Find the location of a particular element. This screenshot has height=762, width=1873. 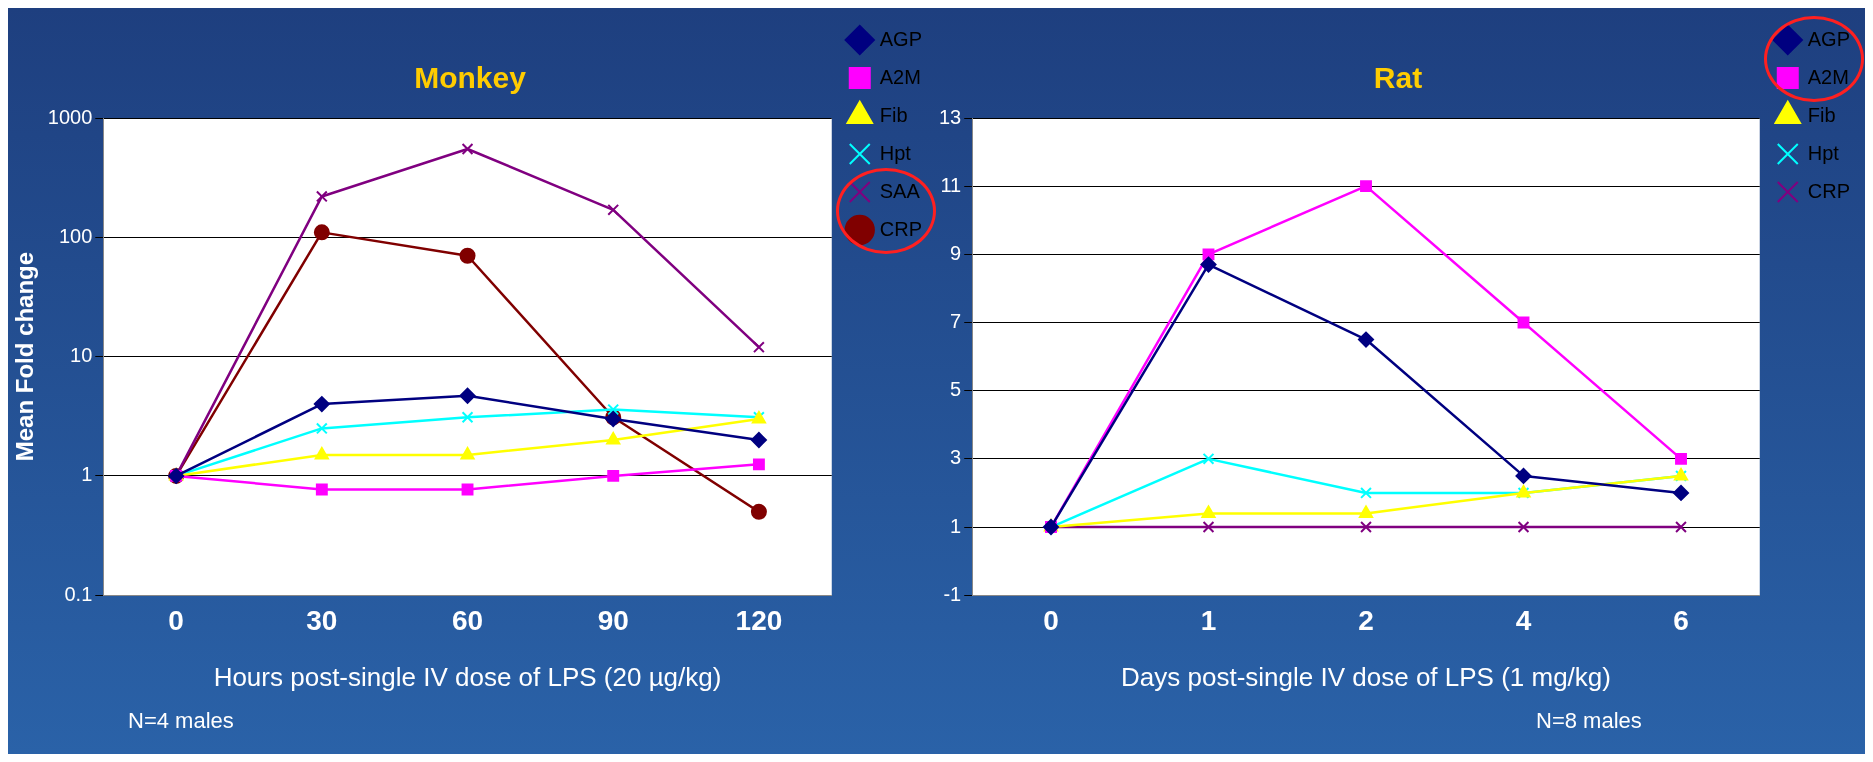

y-tick-label: 13 is located at coordinates (950, 116).